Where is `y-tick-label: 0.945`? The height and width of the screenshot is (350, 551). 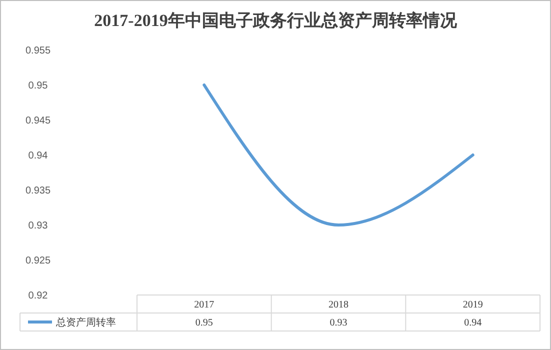
y-tick-label: 0.945 is located at coordinates (38, 121).